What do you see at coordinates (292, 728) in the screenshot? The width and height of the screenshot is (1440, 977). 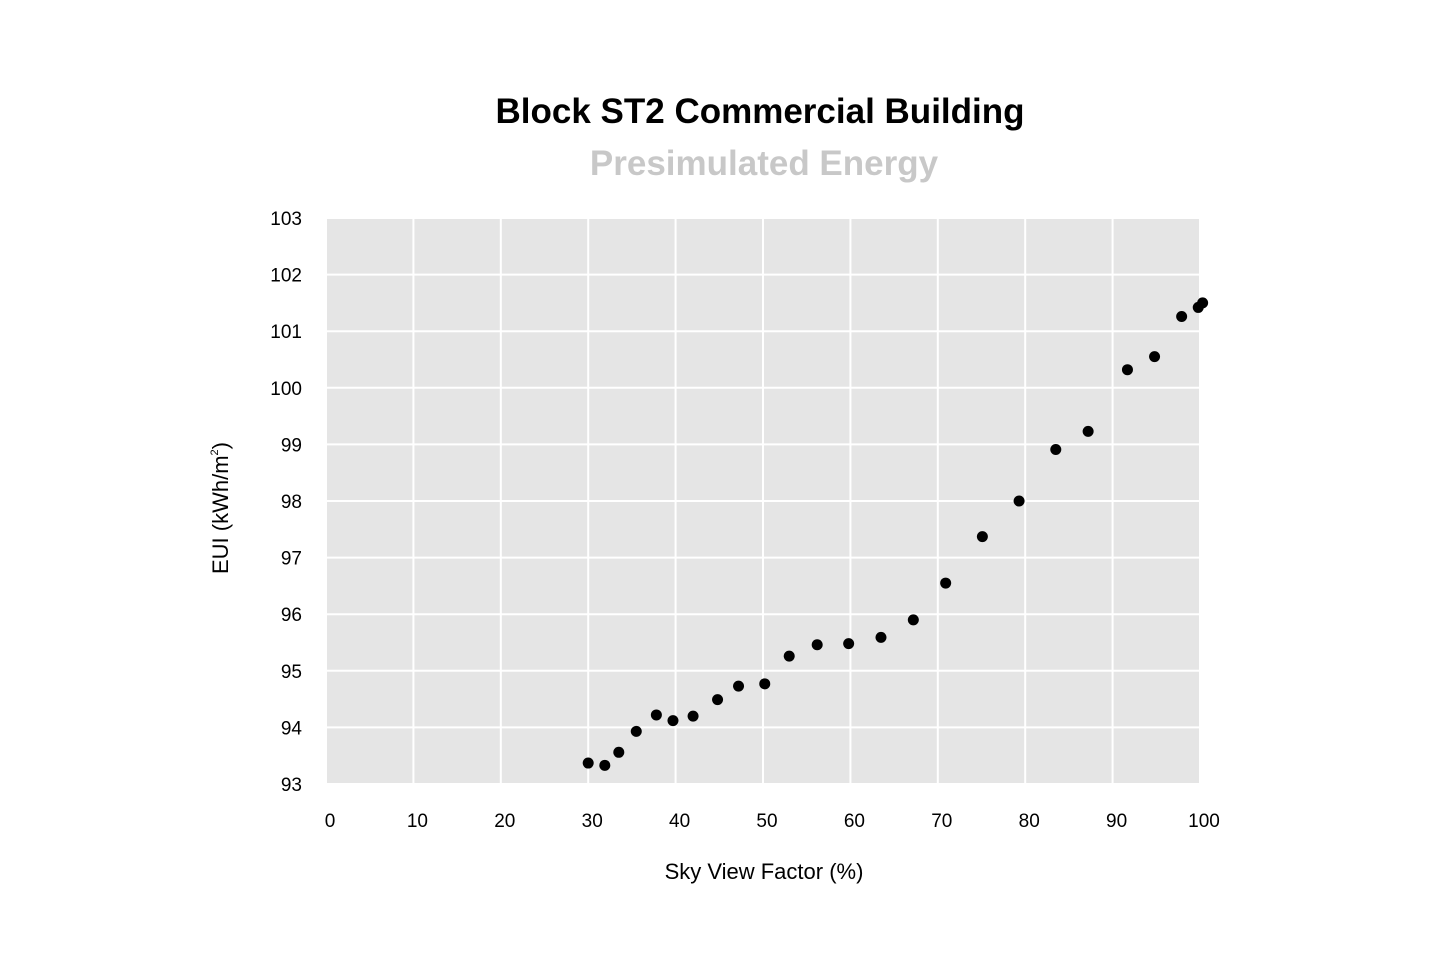 I see `y-tick-label: 94` at bounding box center [292, 728].